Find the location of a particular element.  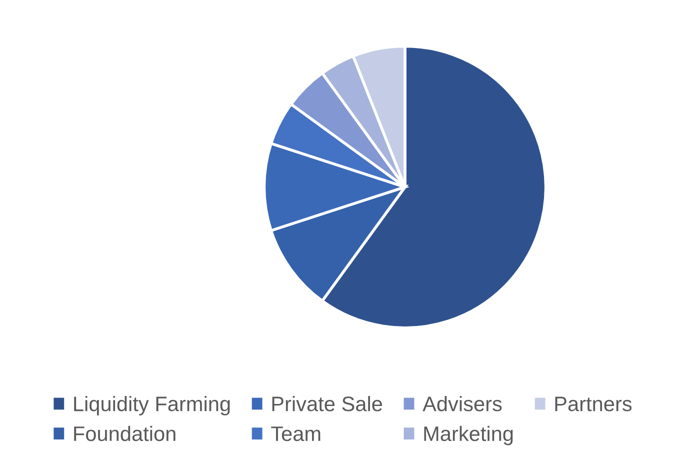

legend-label: Private Sale is located at coordinates (327, 404).